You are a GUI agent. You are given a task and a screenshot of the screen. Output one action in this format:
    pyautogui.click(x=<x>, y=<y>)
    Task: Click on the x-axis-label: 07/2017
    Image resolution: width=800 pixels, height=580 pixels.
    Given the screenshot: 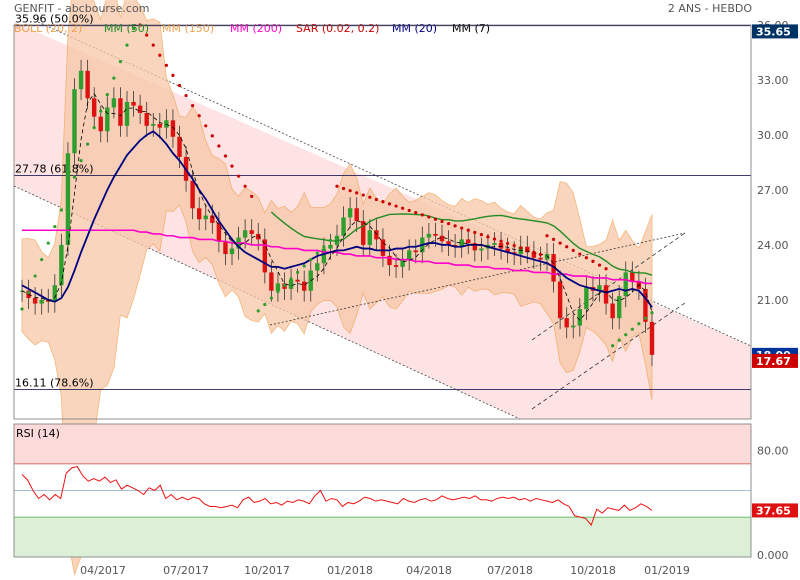 What is the action you would take?
    pyautogui.click(x=186, y=570)
    